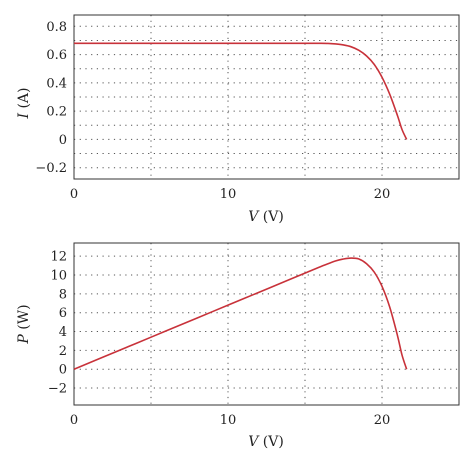  What do you see at coordinates (56, 27) in the screenshot?
I see `iv-ytick: 0.8` at bounding box center [56, 27].